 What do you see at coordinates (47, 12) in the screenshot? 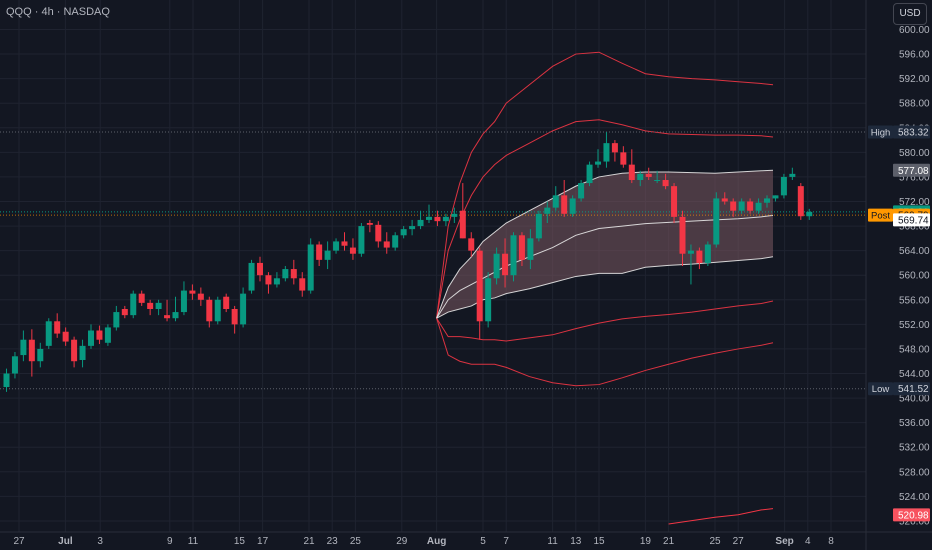
I see `interval-label: 4h` at bounding box center [47, 12].